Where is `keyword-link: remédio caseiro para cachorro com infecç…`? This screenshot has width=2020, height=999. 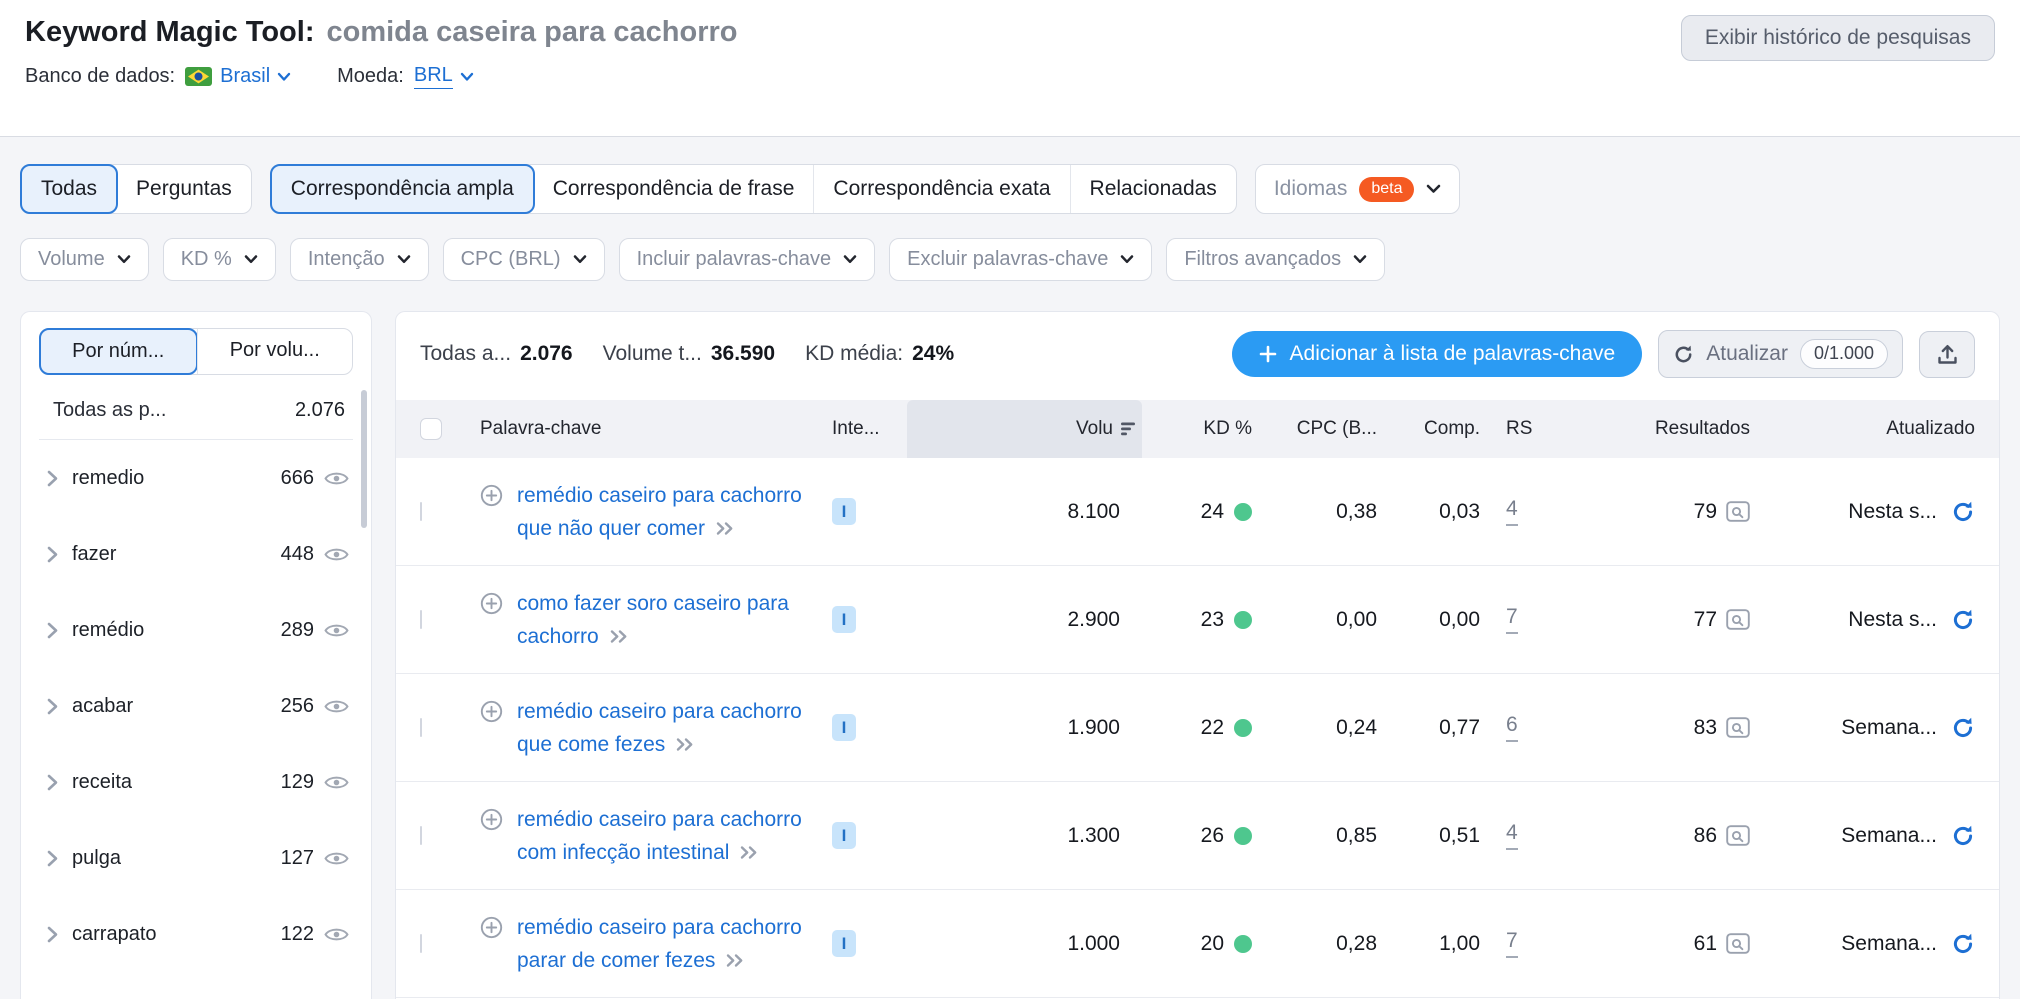 keyword-link: remédio caseiro para cachorro com infecç… is located at coordinates (659, 835).